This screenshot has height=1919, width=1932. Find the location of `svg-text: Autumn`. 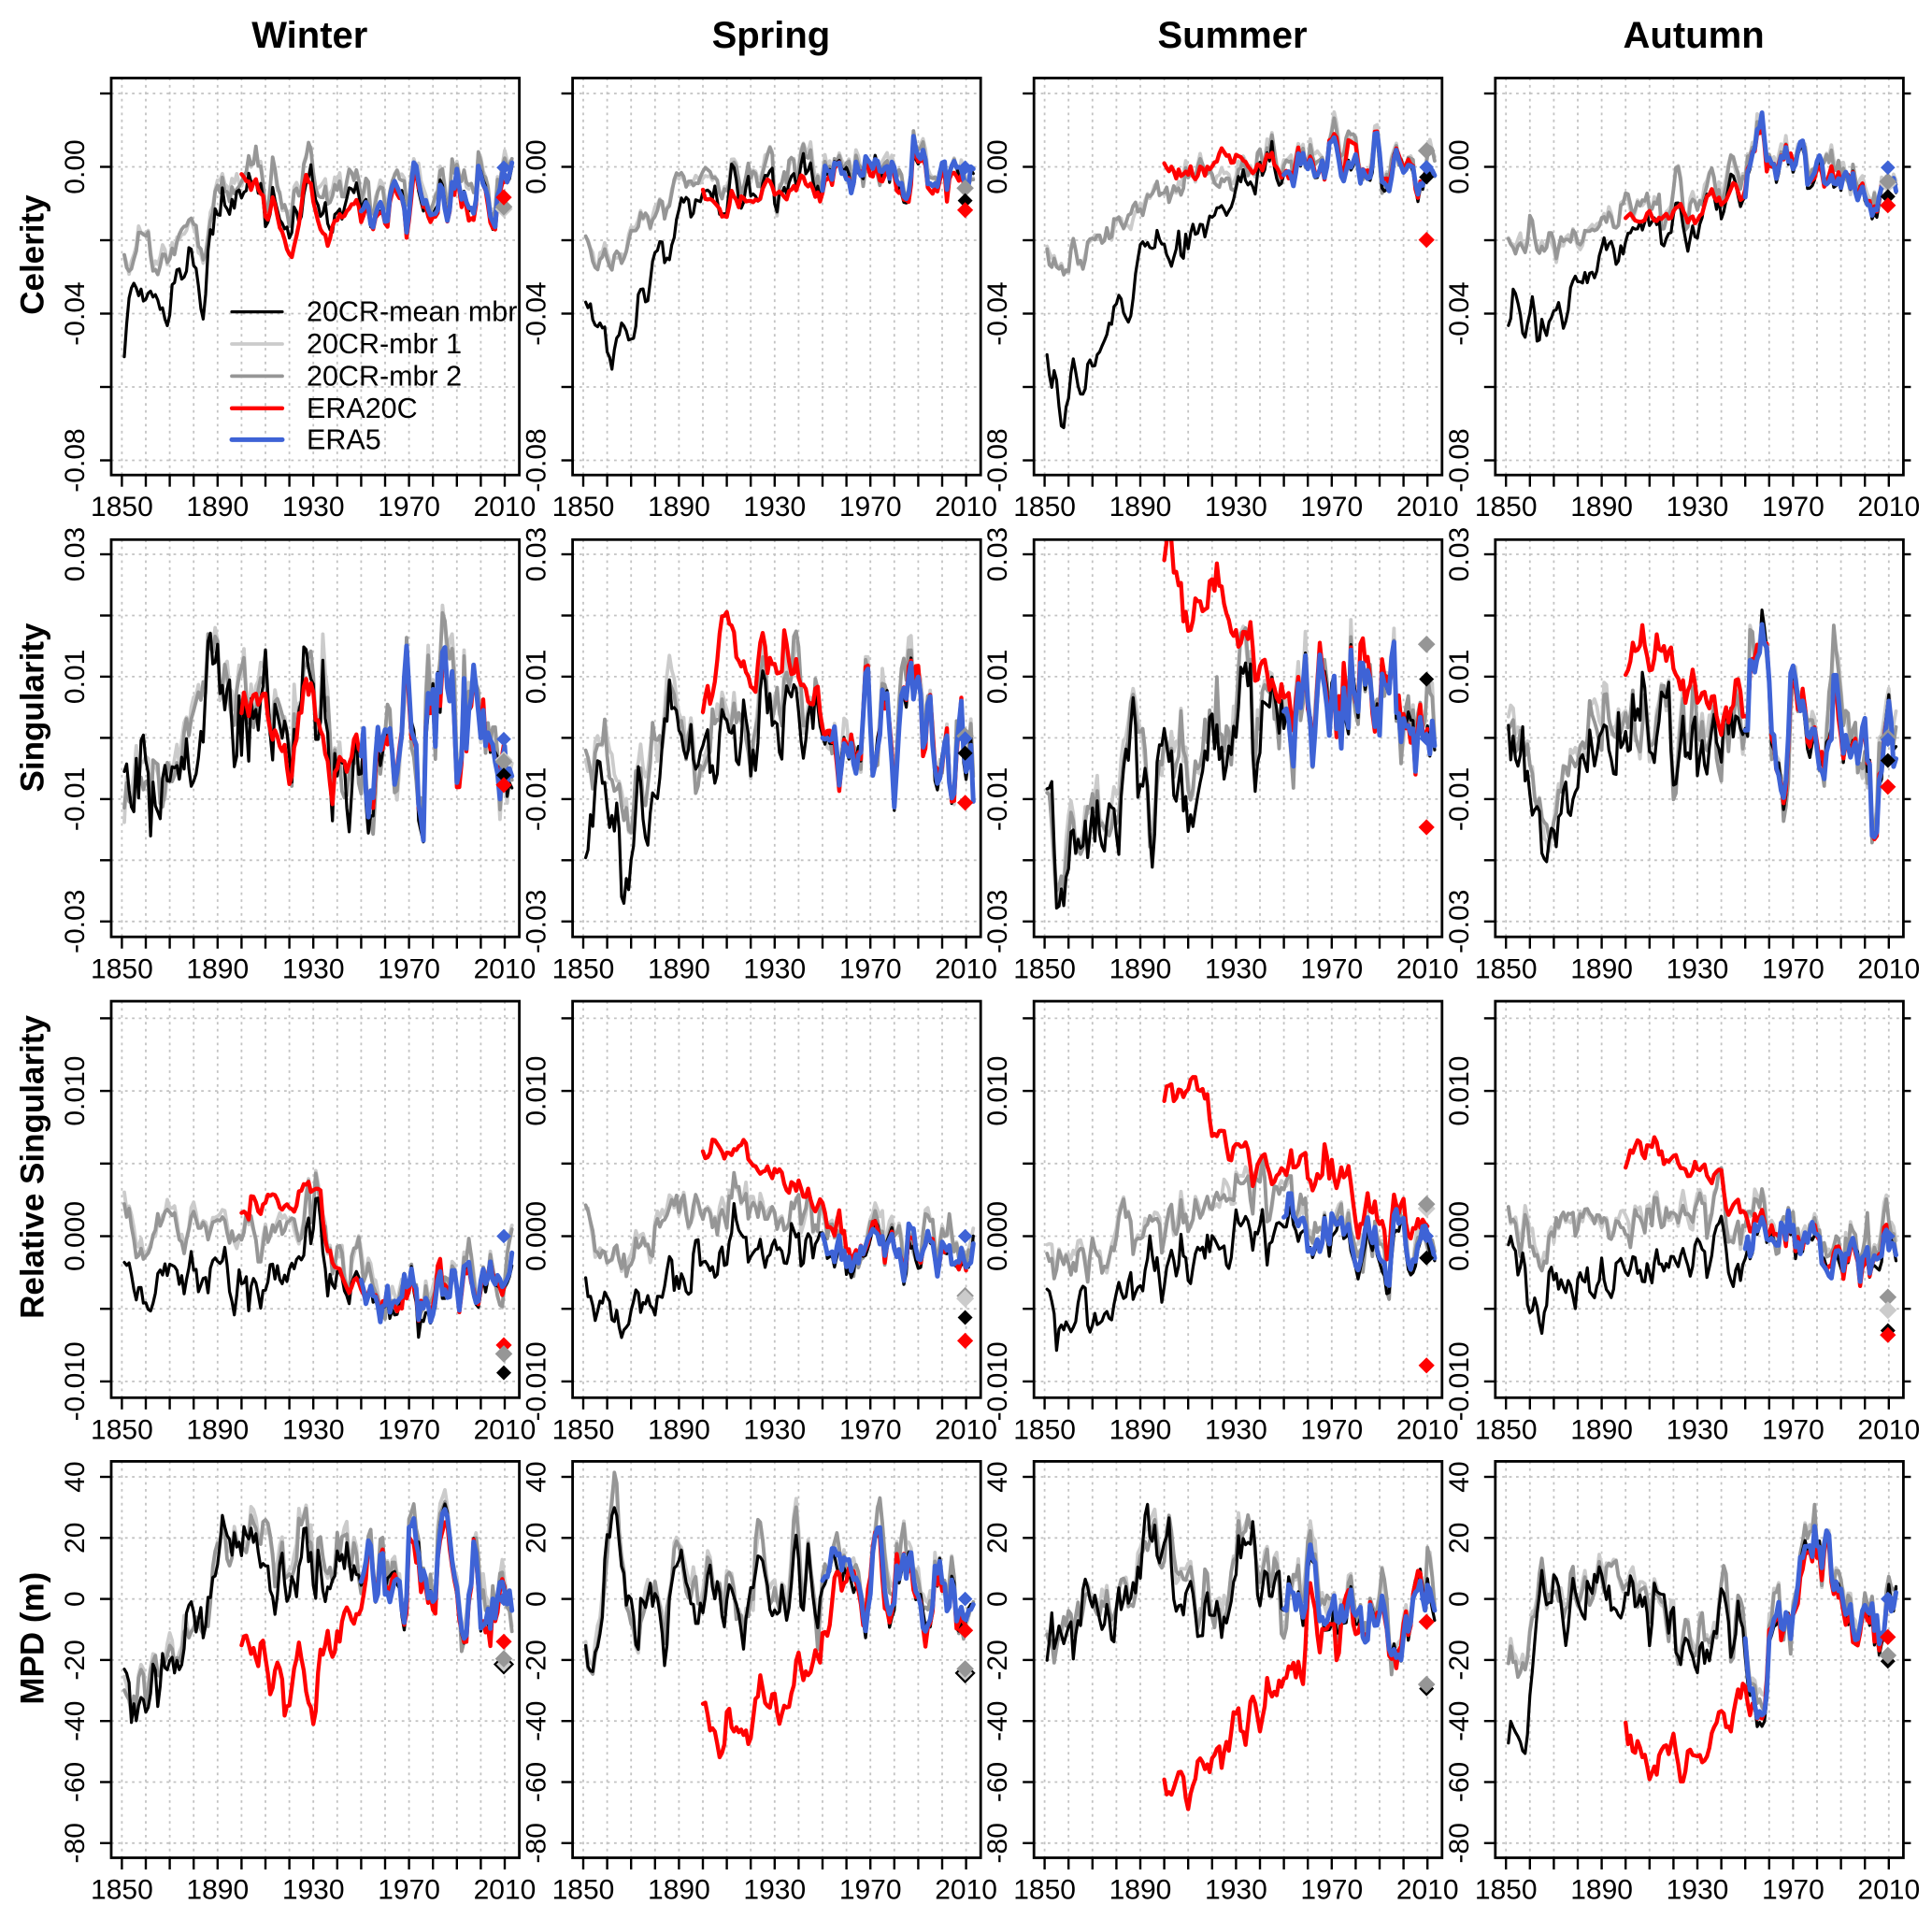

svg-text: Autumn is located at coordinates (1694, 35).